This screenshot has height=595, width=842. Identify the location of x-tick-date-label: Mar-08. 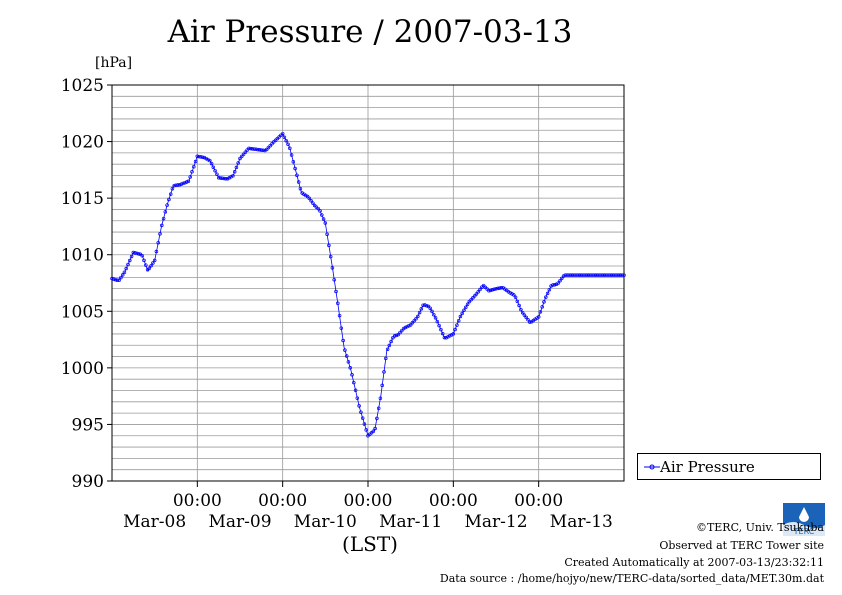
(154, 522).